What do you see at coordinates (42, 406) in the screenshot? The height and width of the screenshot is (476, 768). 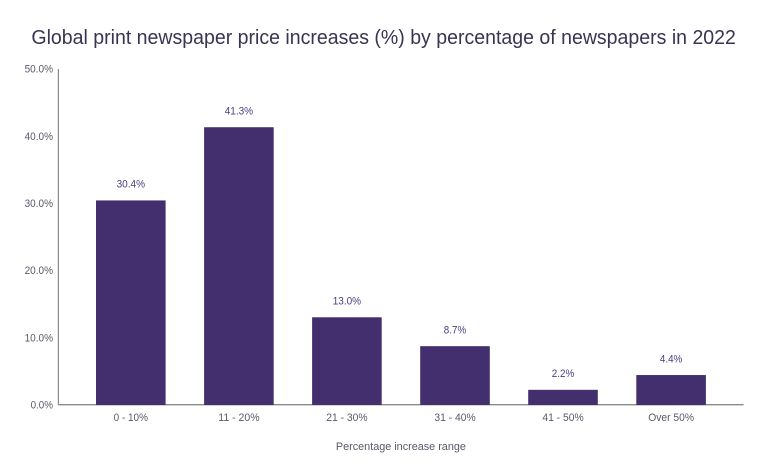 I see `svg-text: 0.0%` at bounding box center [42, 406].